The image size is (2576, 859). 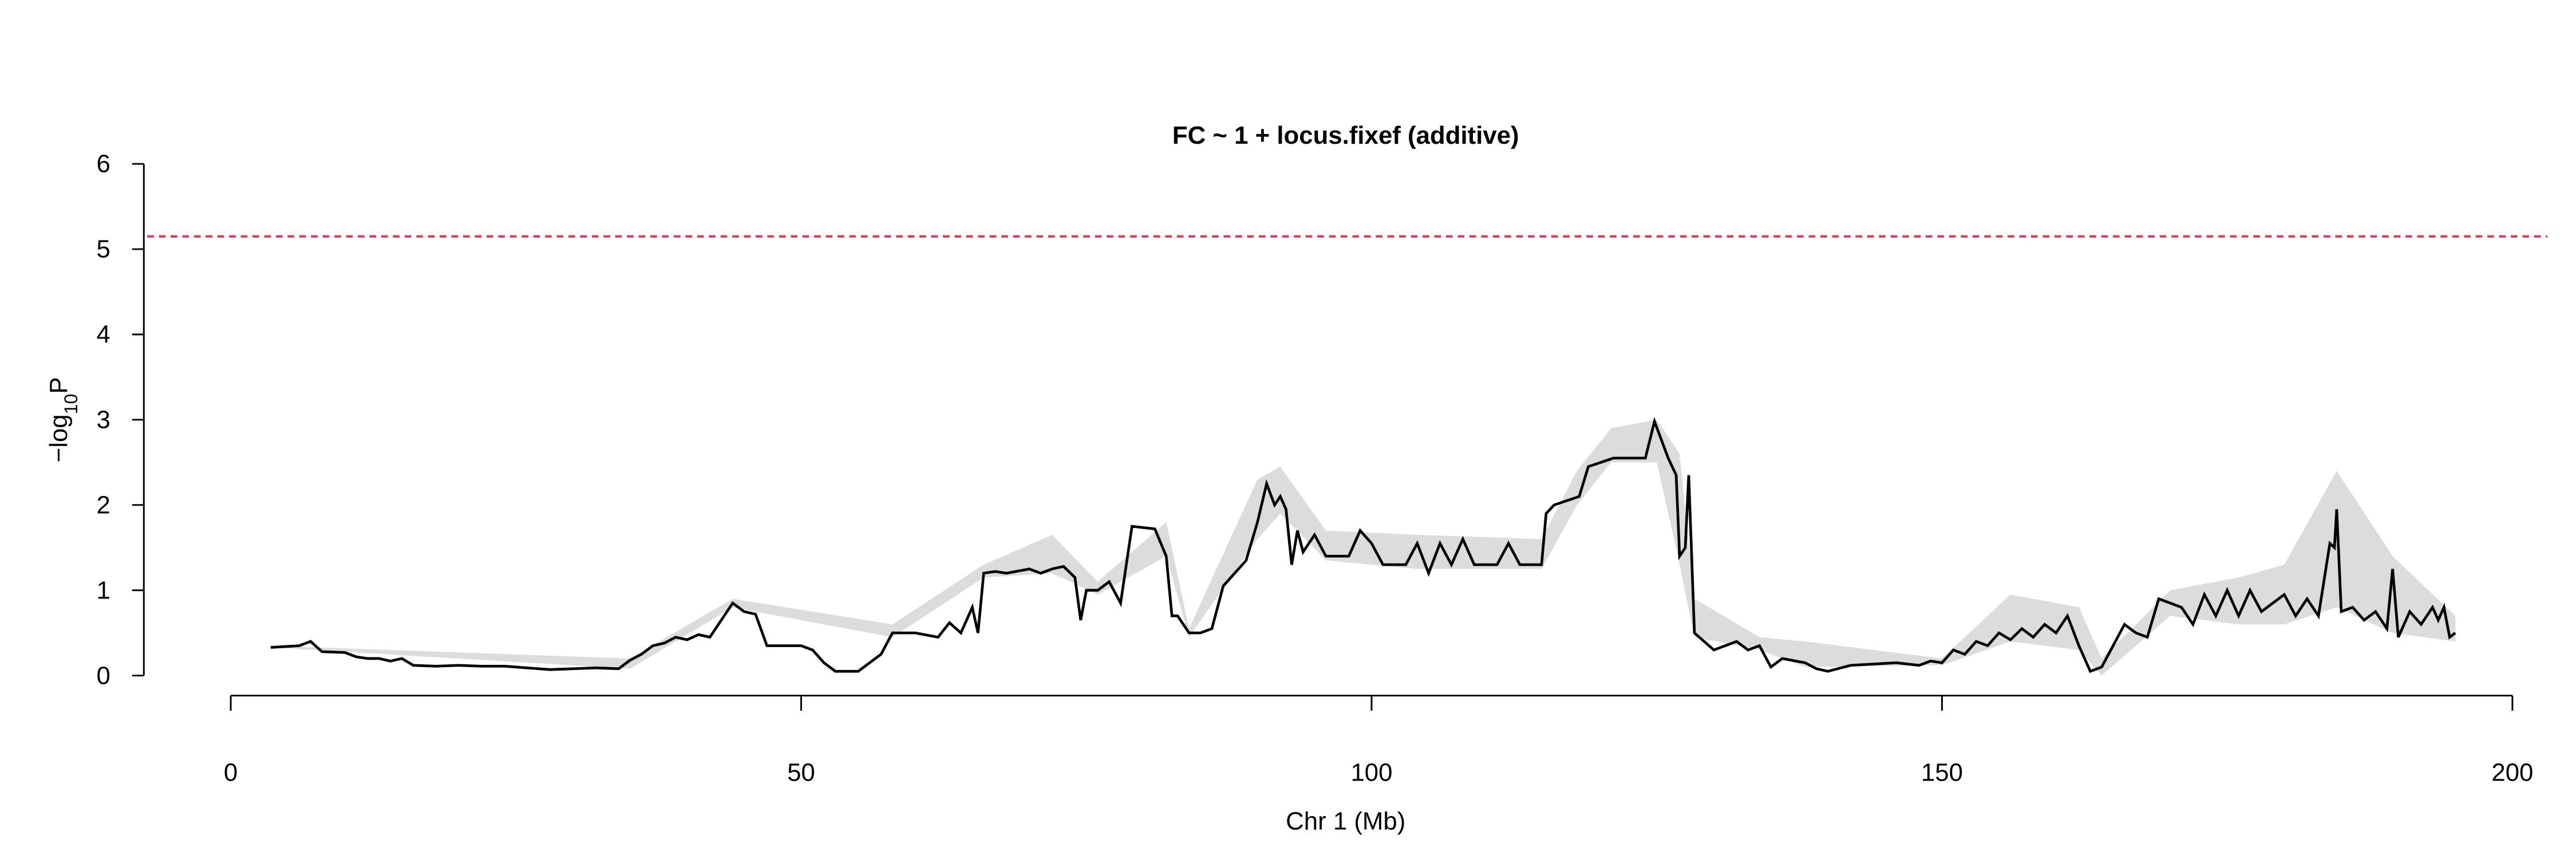 What do you see at coordinates (2512, 773) in the screenshot?
I see `x-tick-label: 200` at bounding box center [2512, 773].